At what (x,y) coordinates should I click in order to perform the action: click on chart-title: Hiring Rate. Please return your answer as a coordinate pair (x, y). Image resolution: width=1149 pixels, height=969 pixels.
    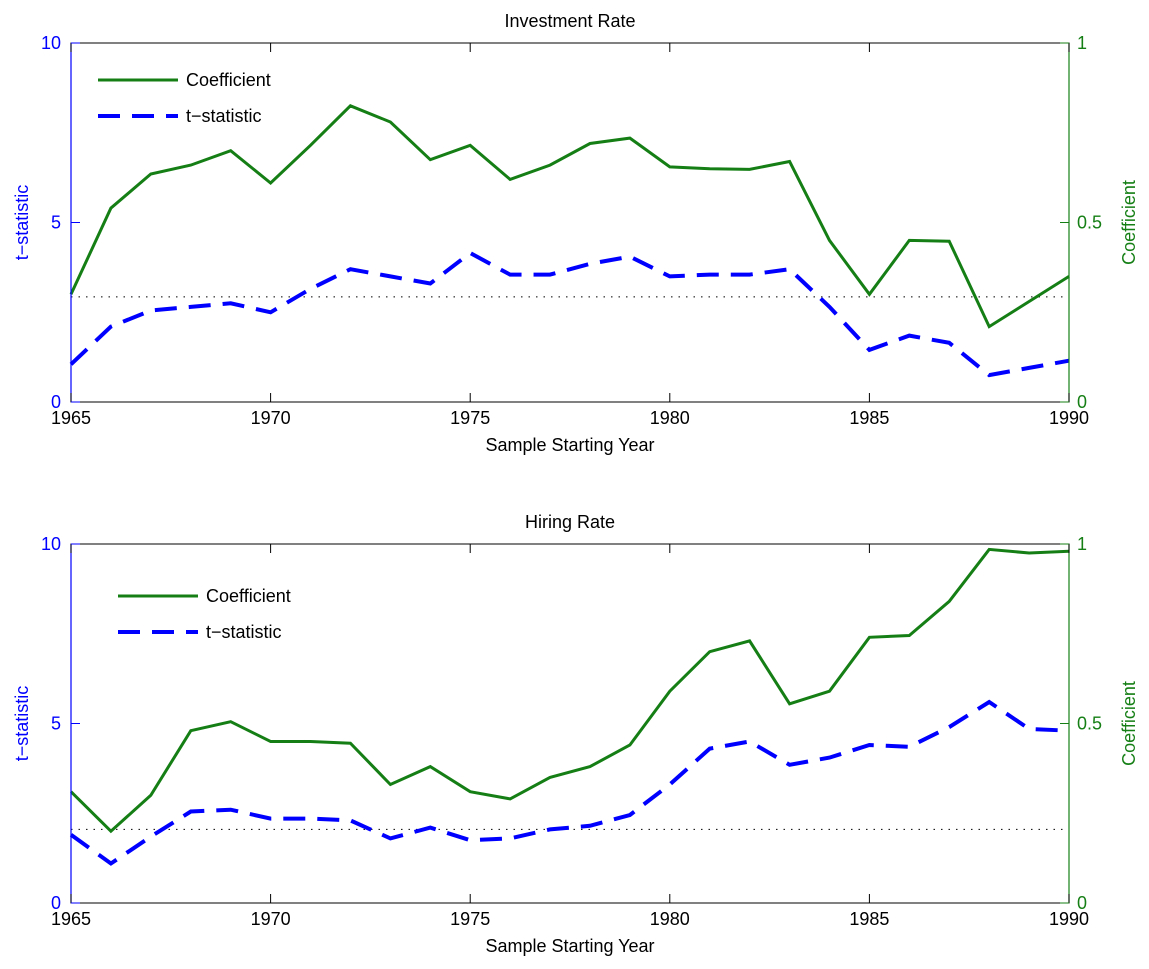
    Looking at the image, I should click on (570, 522).